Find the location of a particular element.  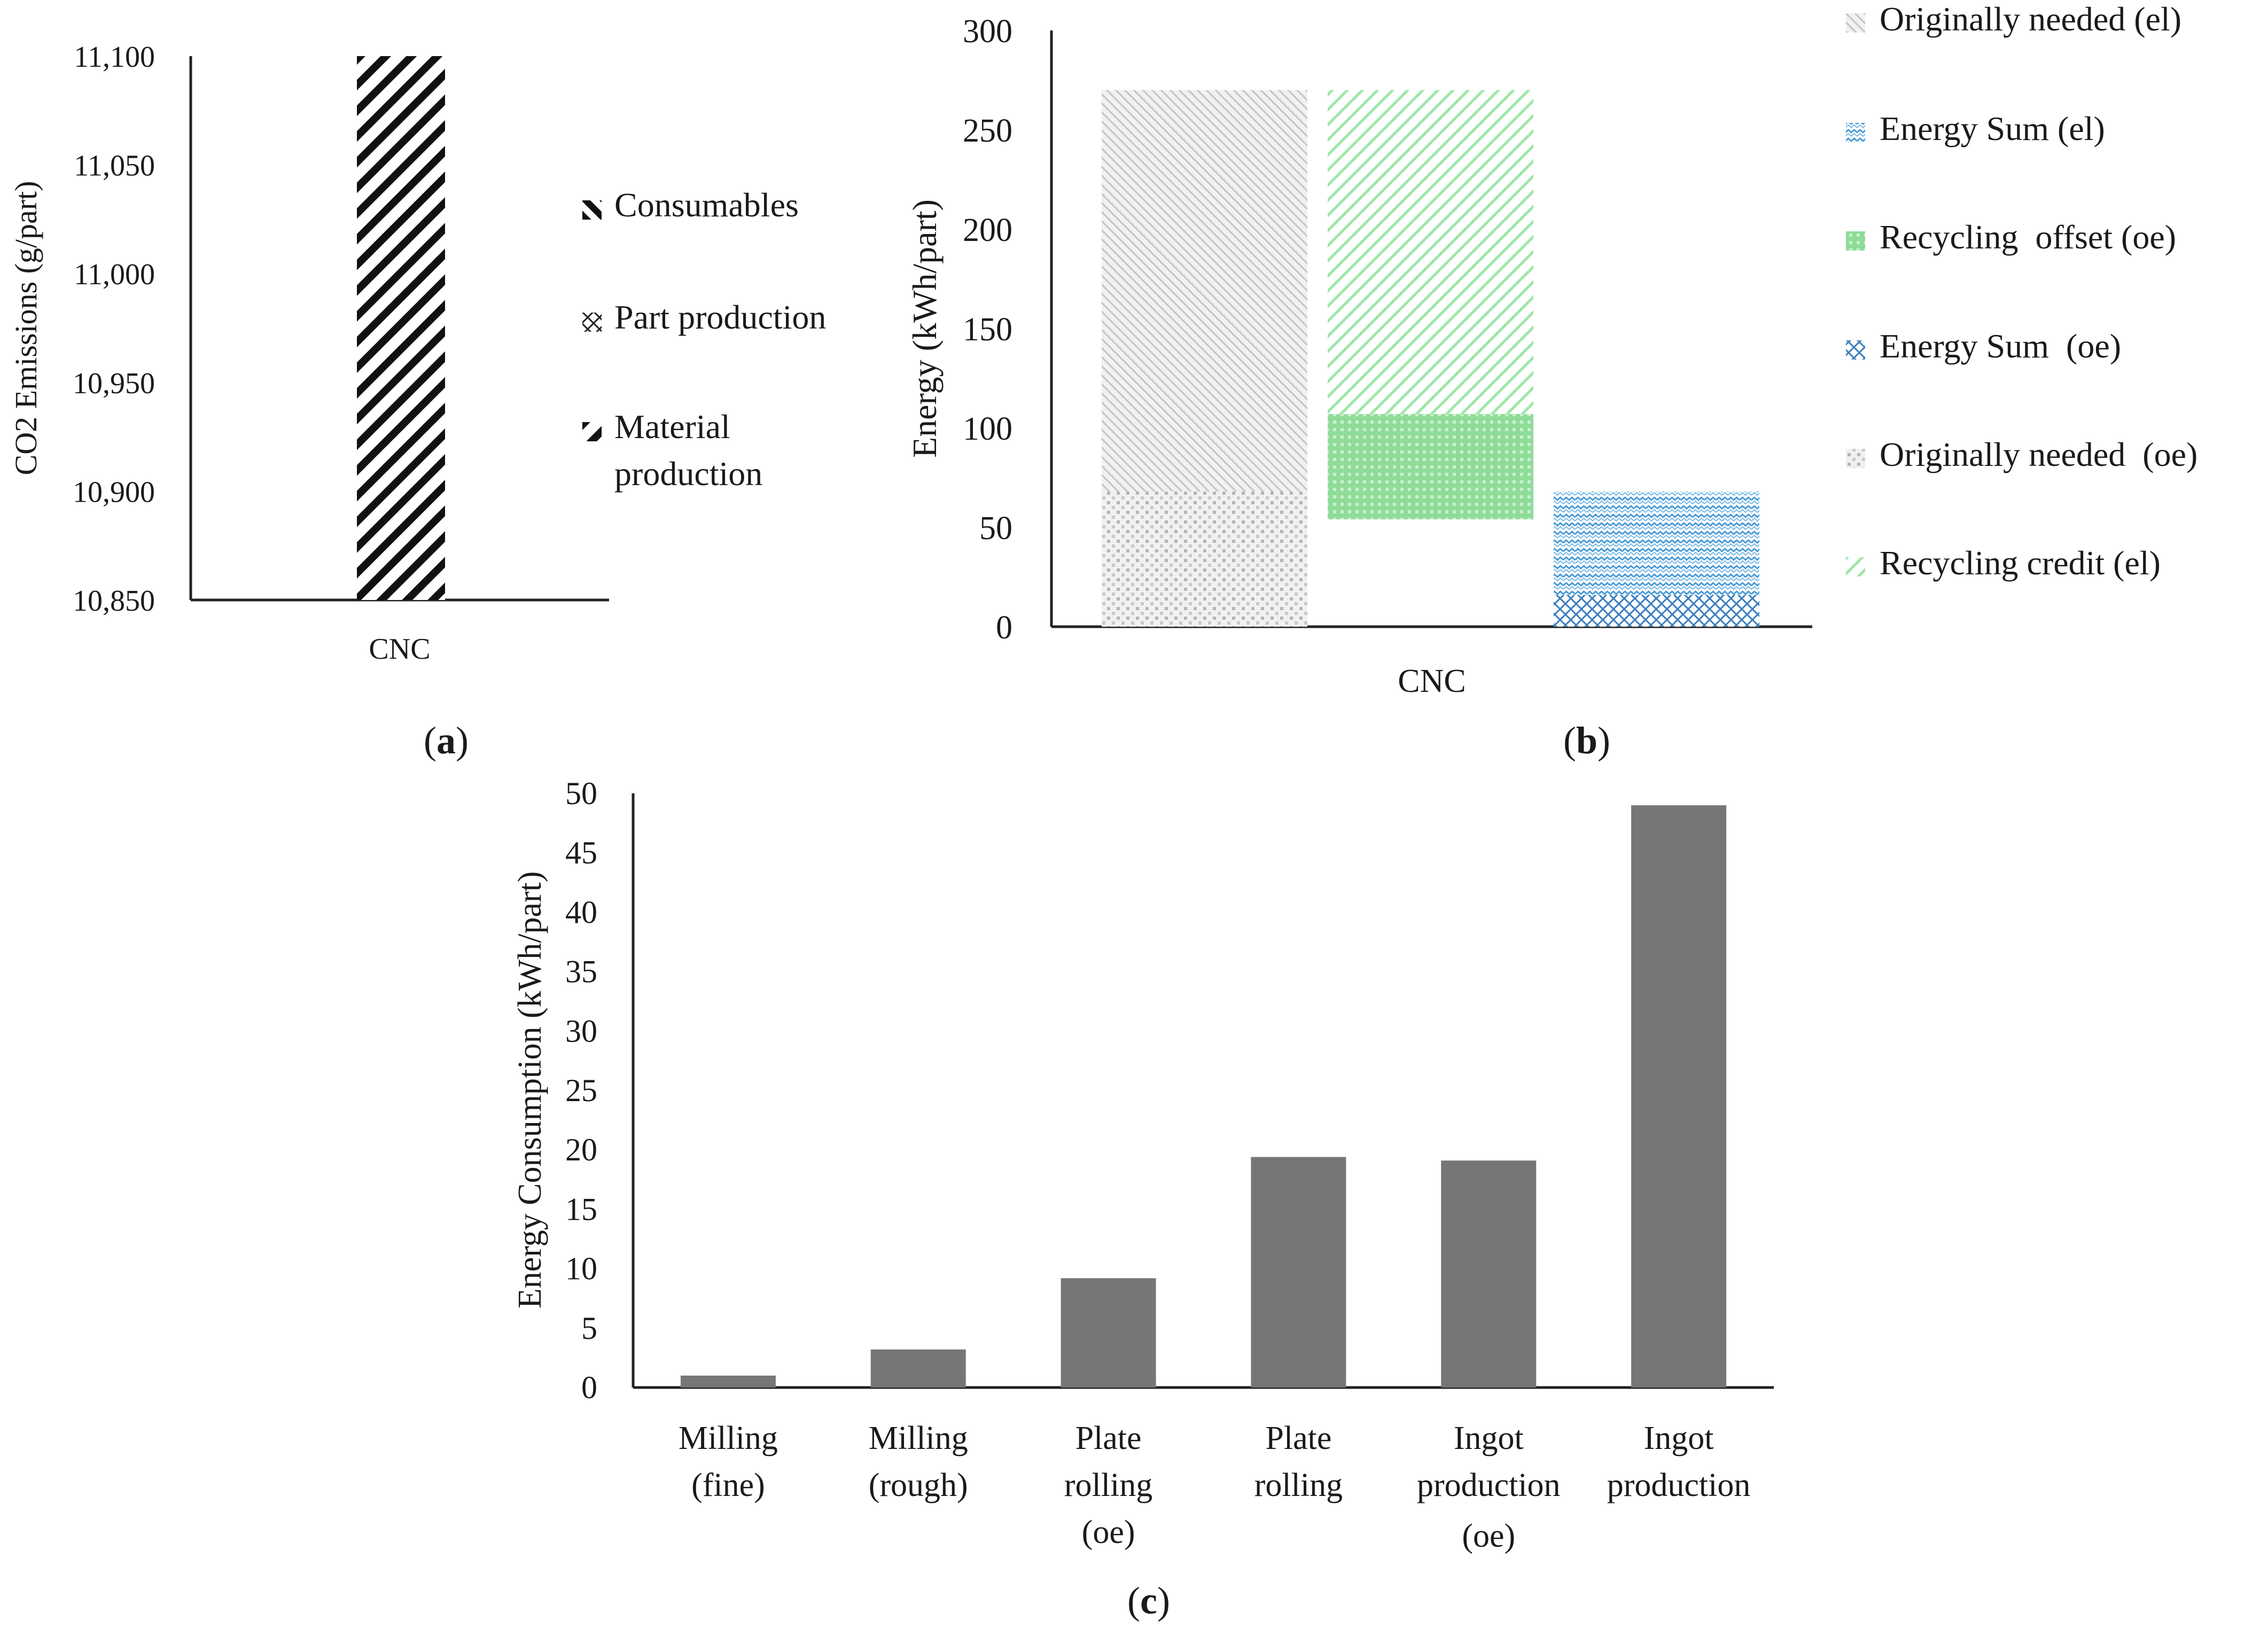

y-tick-label: 300 is located at coordinates (987, 31).